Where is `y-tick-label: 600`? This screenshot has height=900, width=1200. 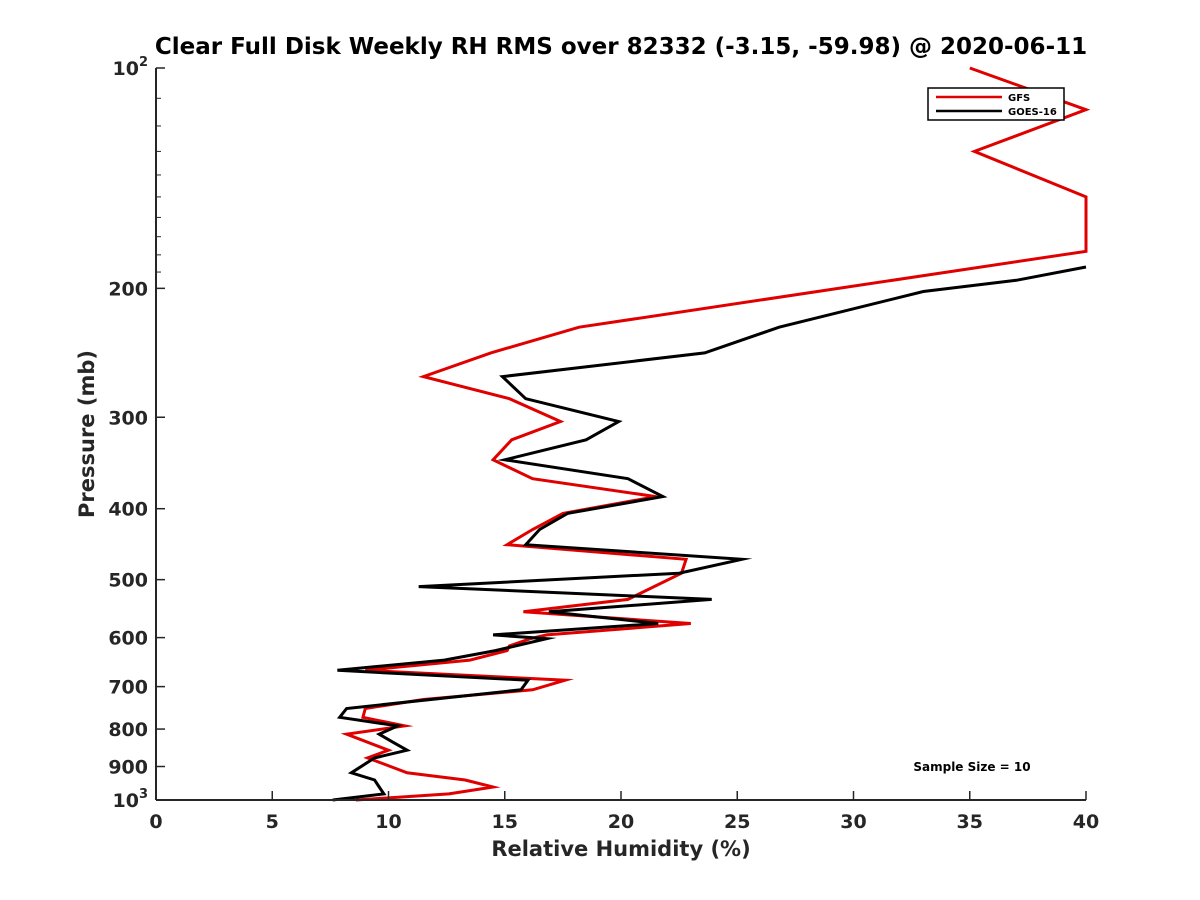
y-tick-label: 600 is located at coordinates (128, 639).